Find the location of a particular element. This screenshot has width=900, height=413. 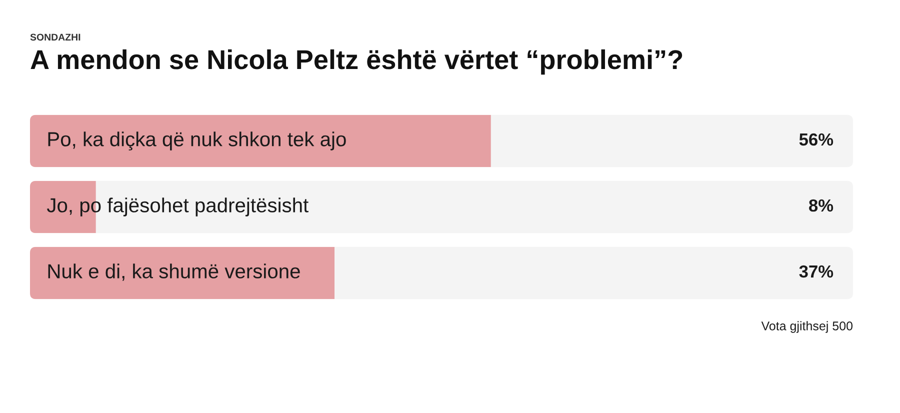

y-tick-label: Po, ka diçka që nuk shkon tek ajo is located at coordinates (197, 141).